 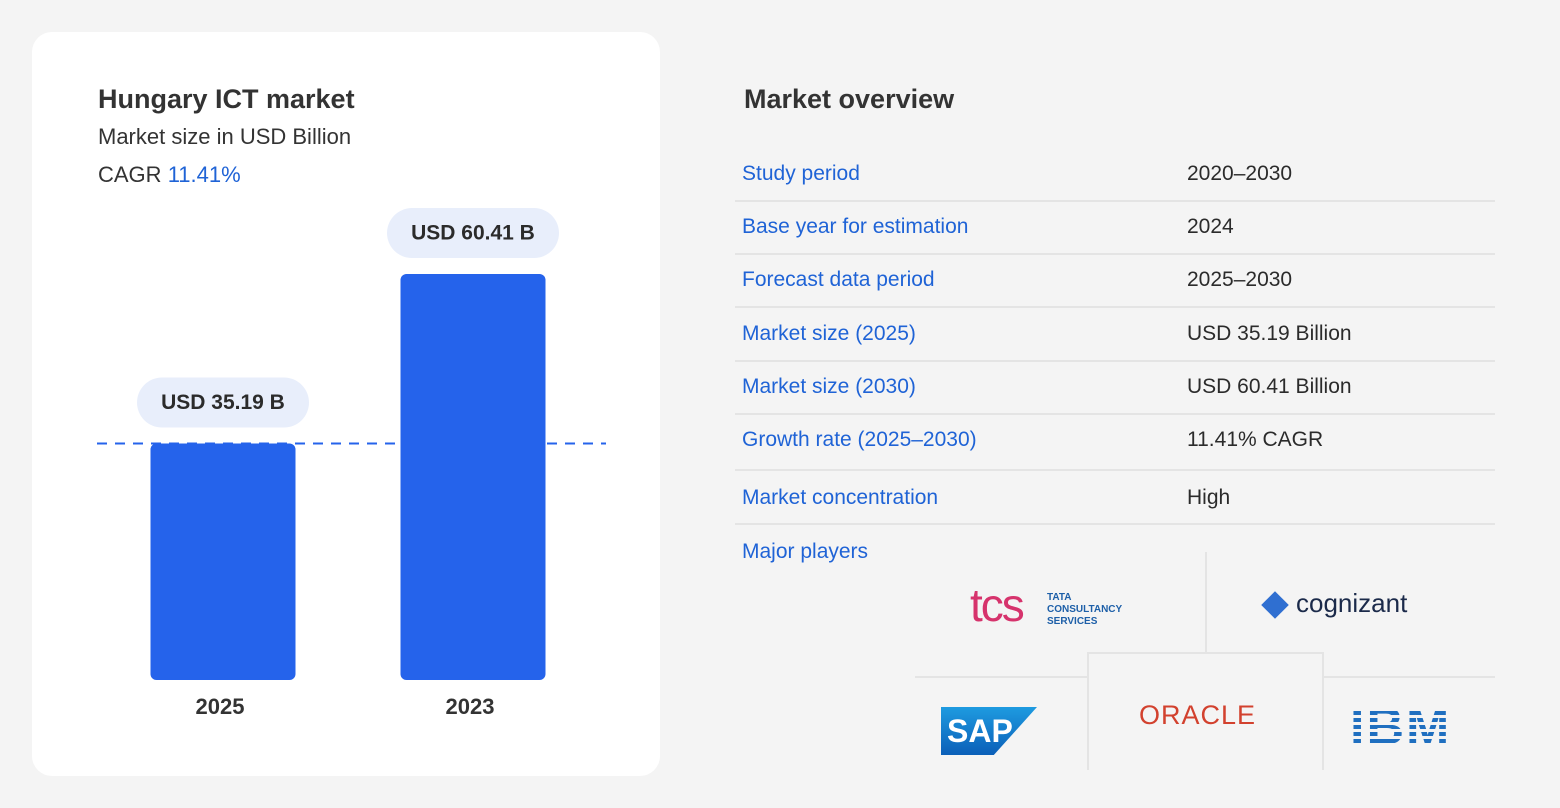 What do you see at coordinates (1198, 715) in the screenshot?
I see `oracle-logo: ORACLE` at bounding box center [1198, 715].